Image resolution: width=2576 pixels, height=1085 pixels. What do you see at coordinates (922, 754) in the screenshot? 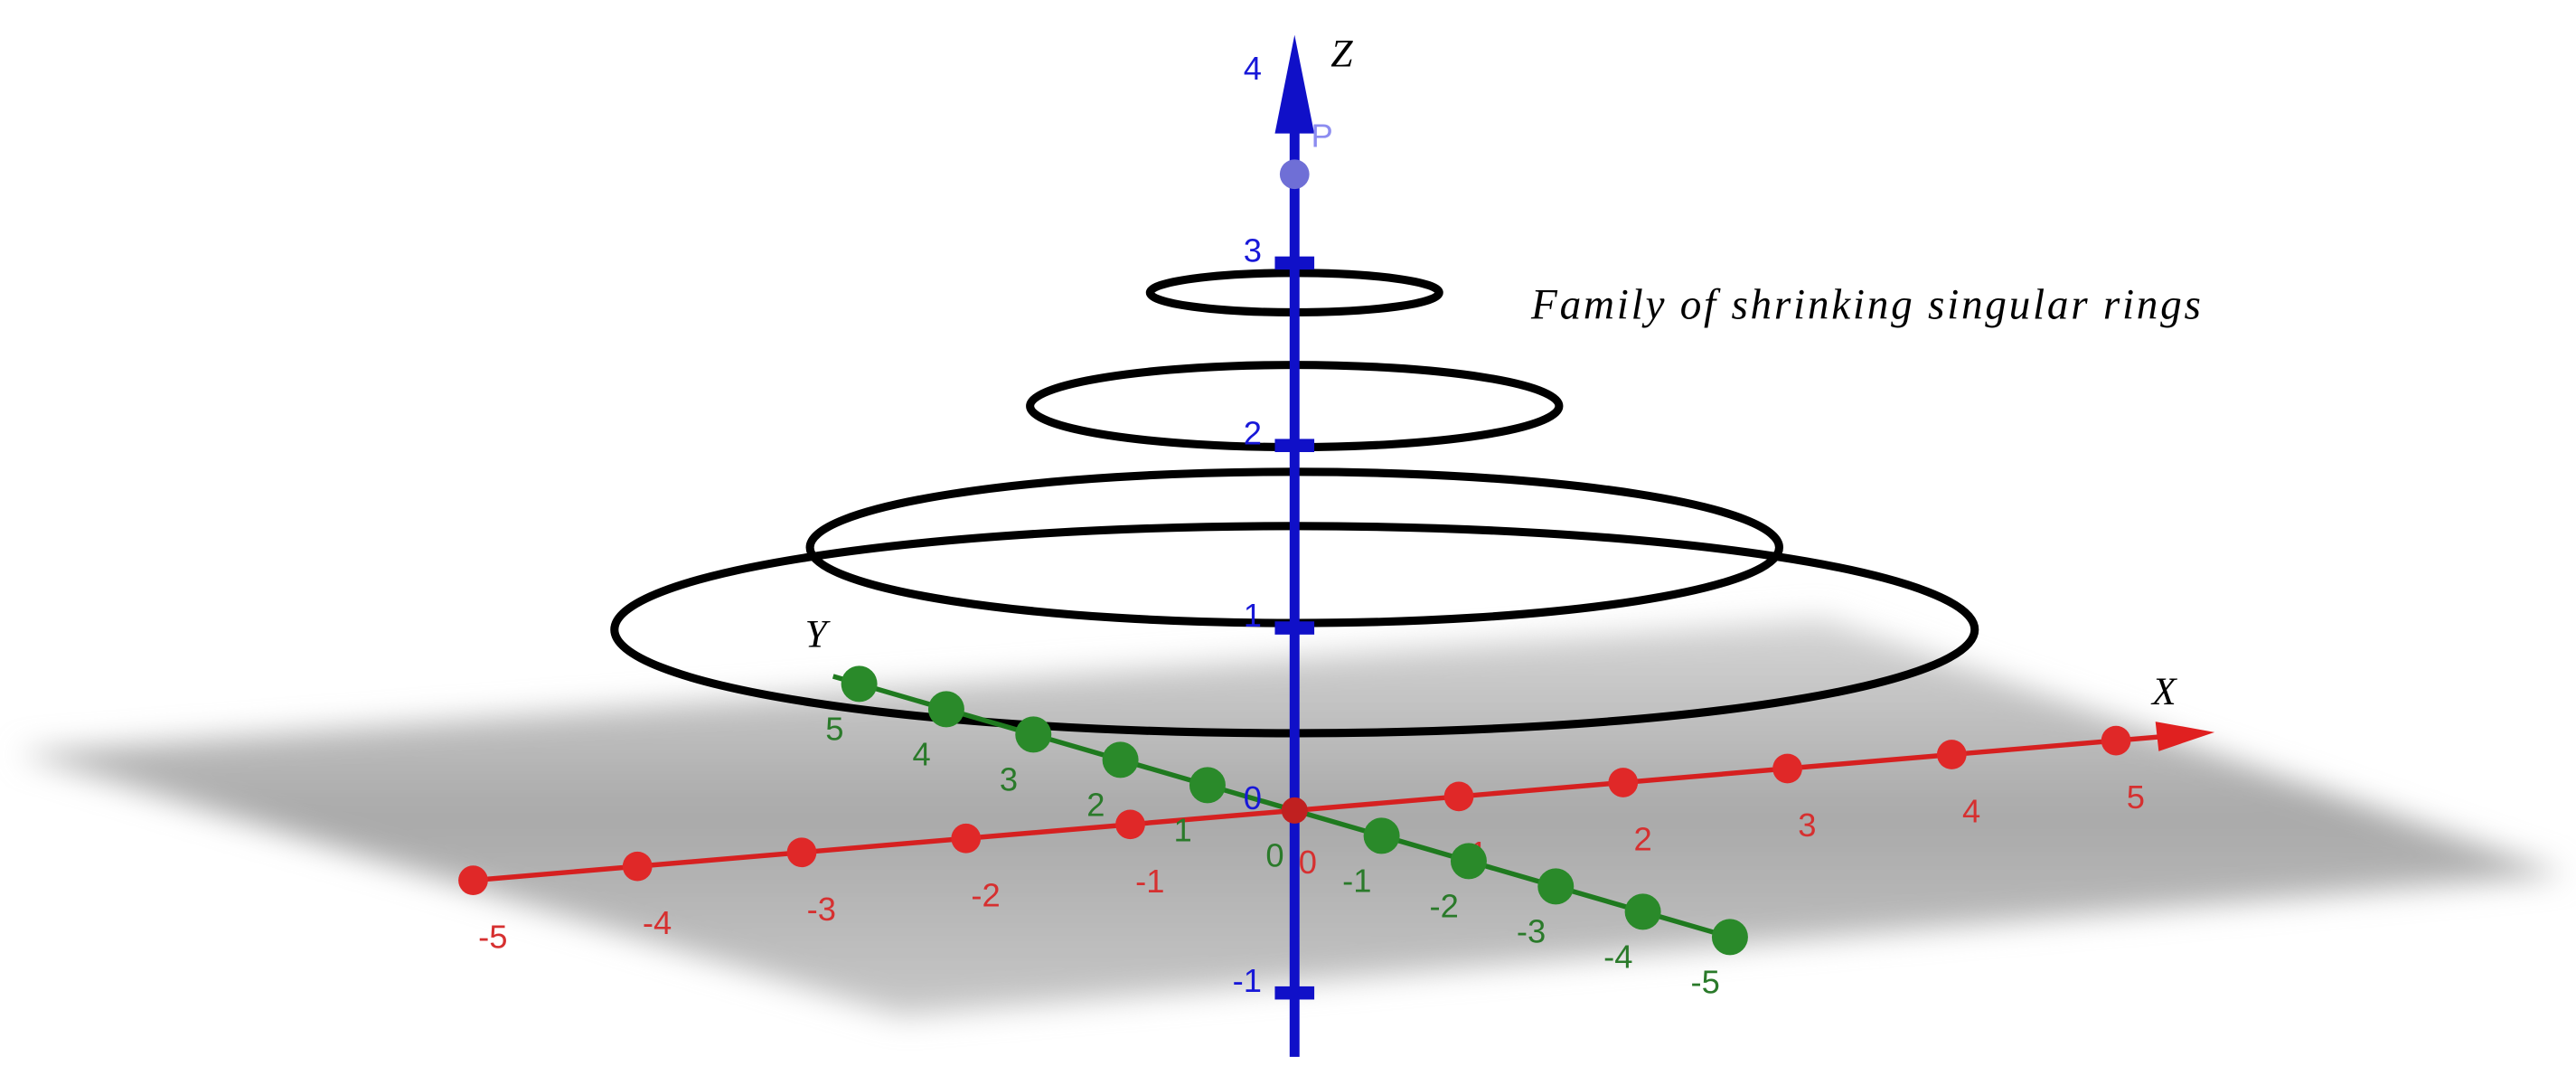
I see `y-tick-label: 4` at bounding box center [922, 754].